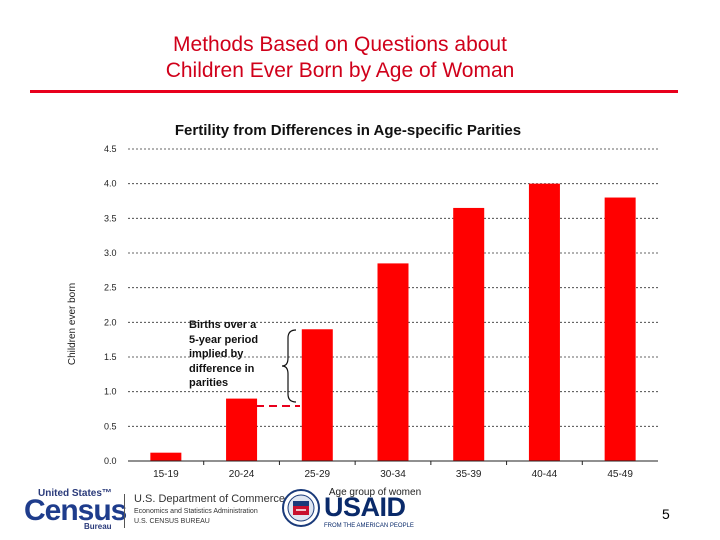  Describe the element at coordinates (216, 354) in the screenshot. I see `annotation-line-3: implied by` at that location.